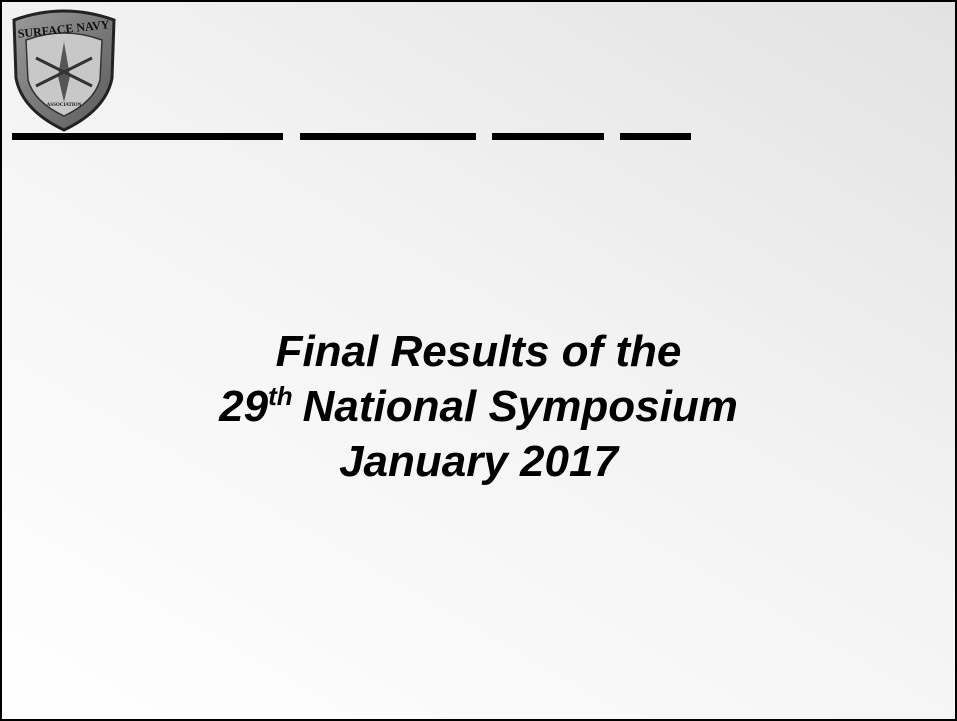 The image size is (957, 721). I want to click on sword, so click(64, 72).